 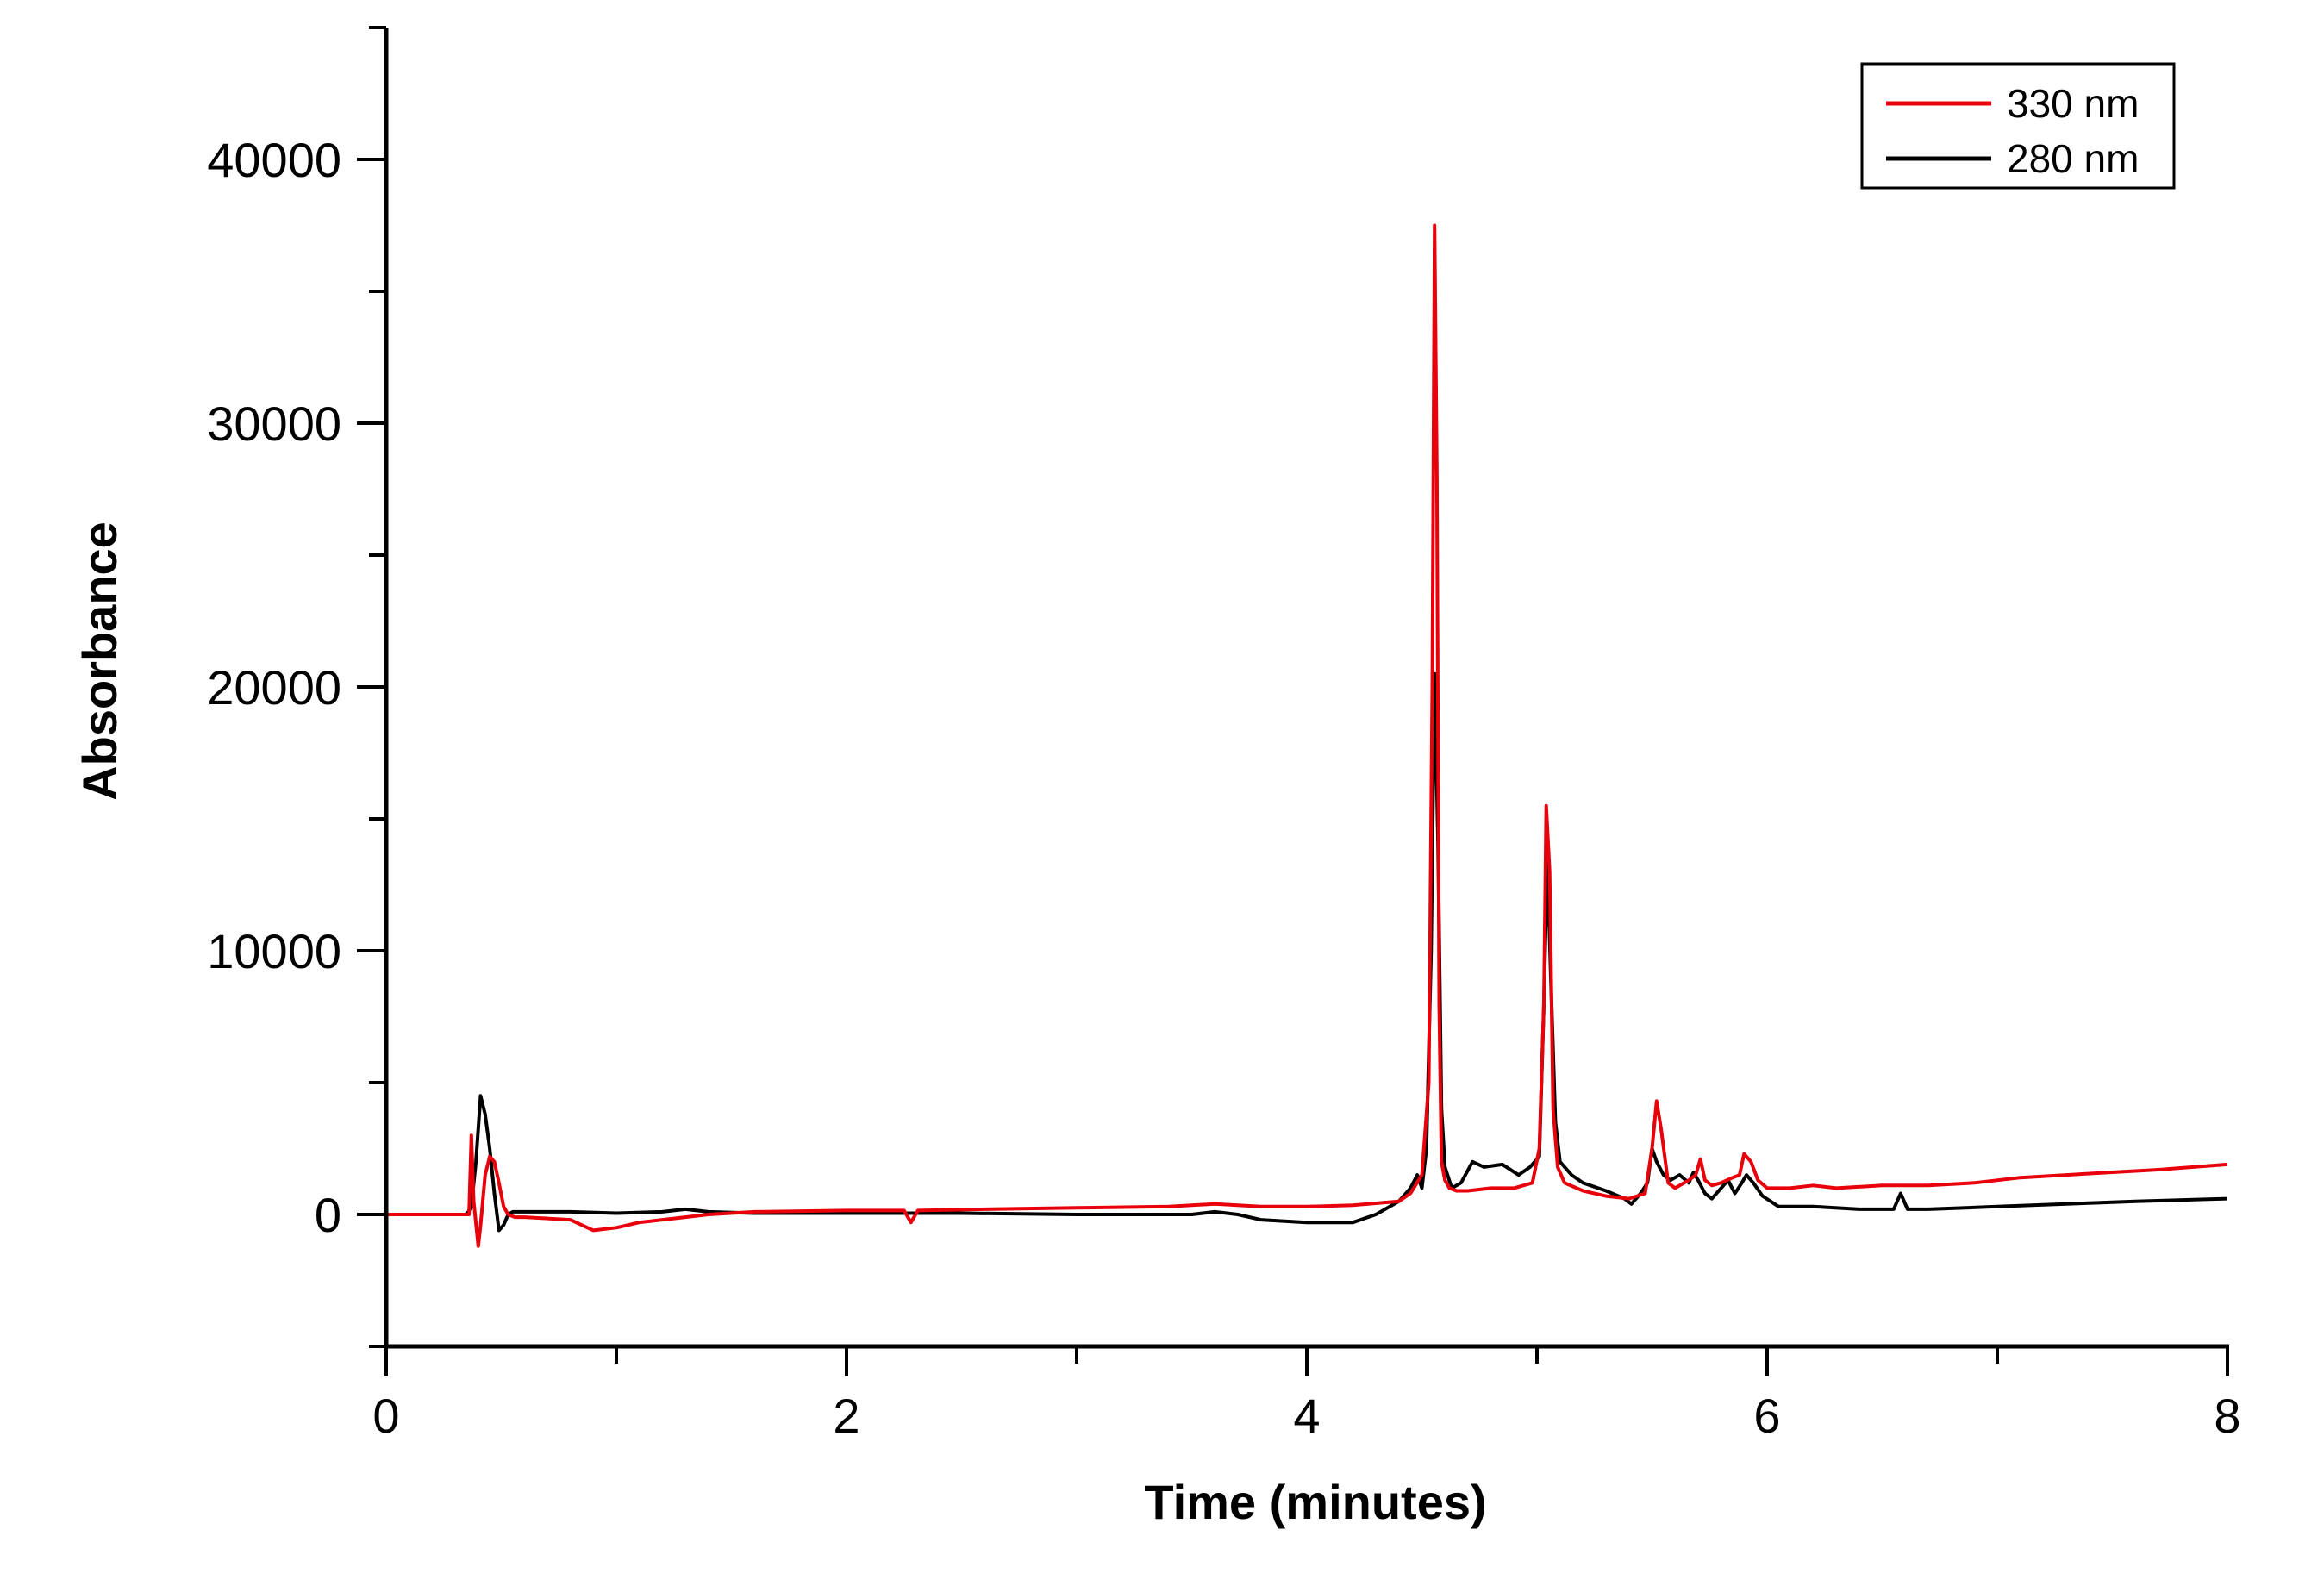 I want to click on legend-label: 280 nm, so click(x=2073, y=158).